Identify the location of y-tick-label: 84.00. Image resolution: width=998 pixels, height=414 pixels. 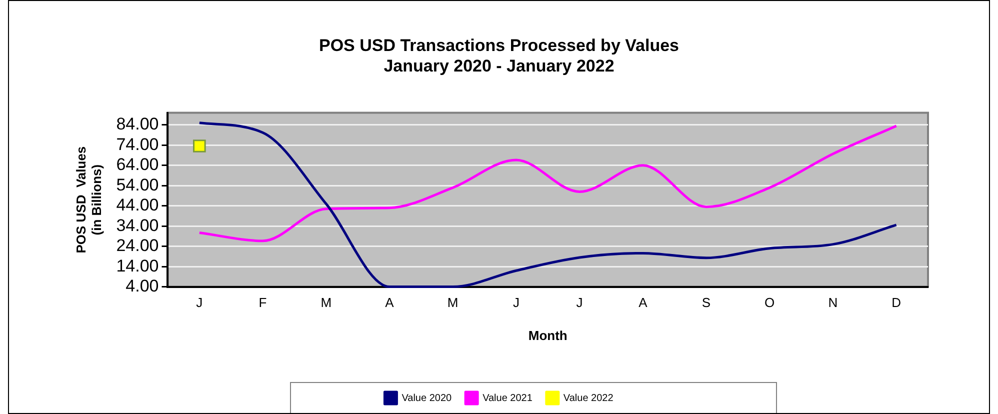
(137, 124).